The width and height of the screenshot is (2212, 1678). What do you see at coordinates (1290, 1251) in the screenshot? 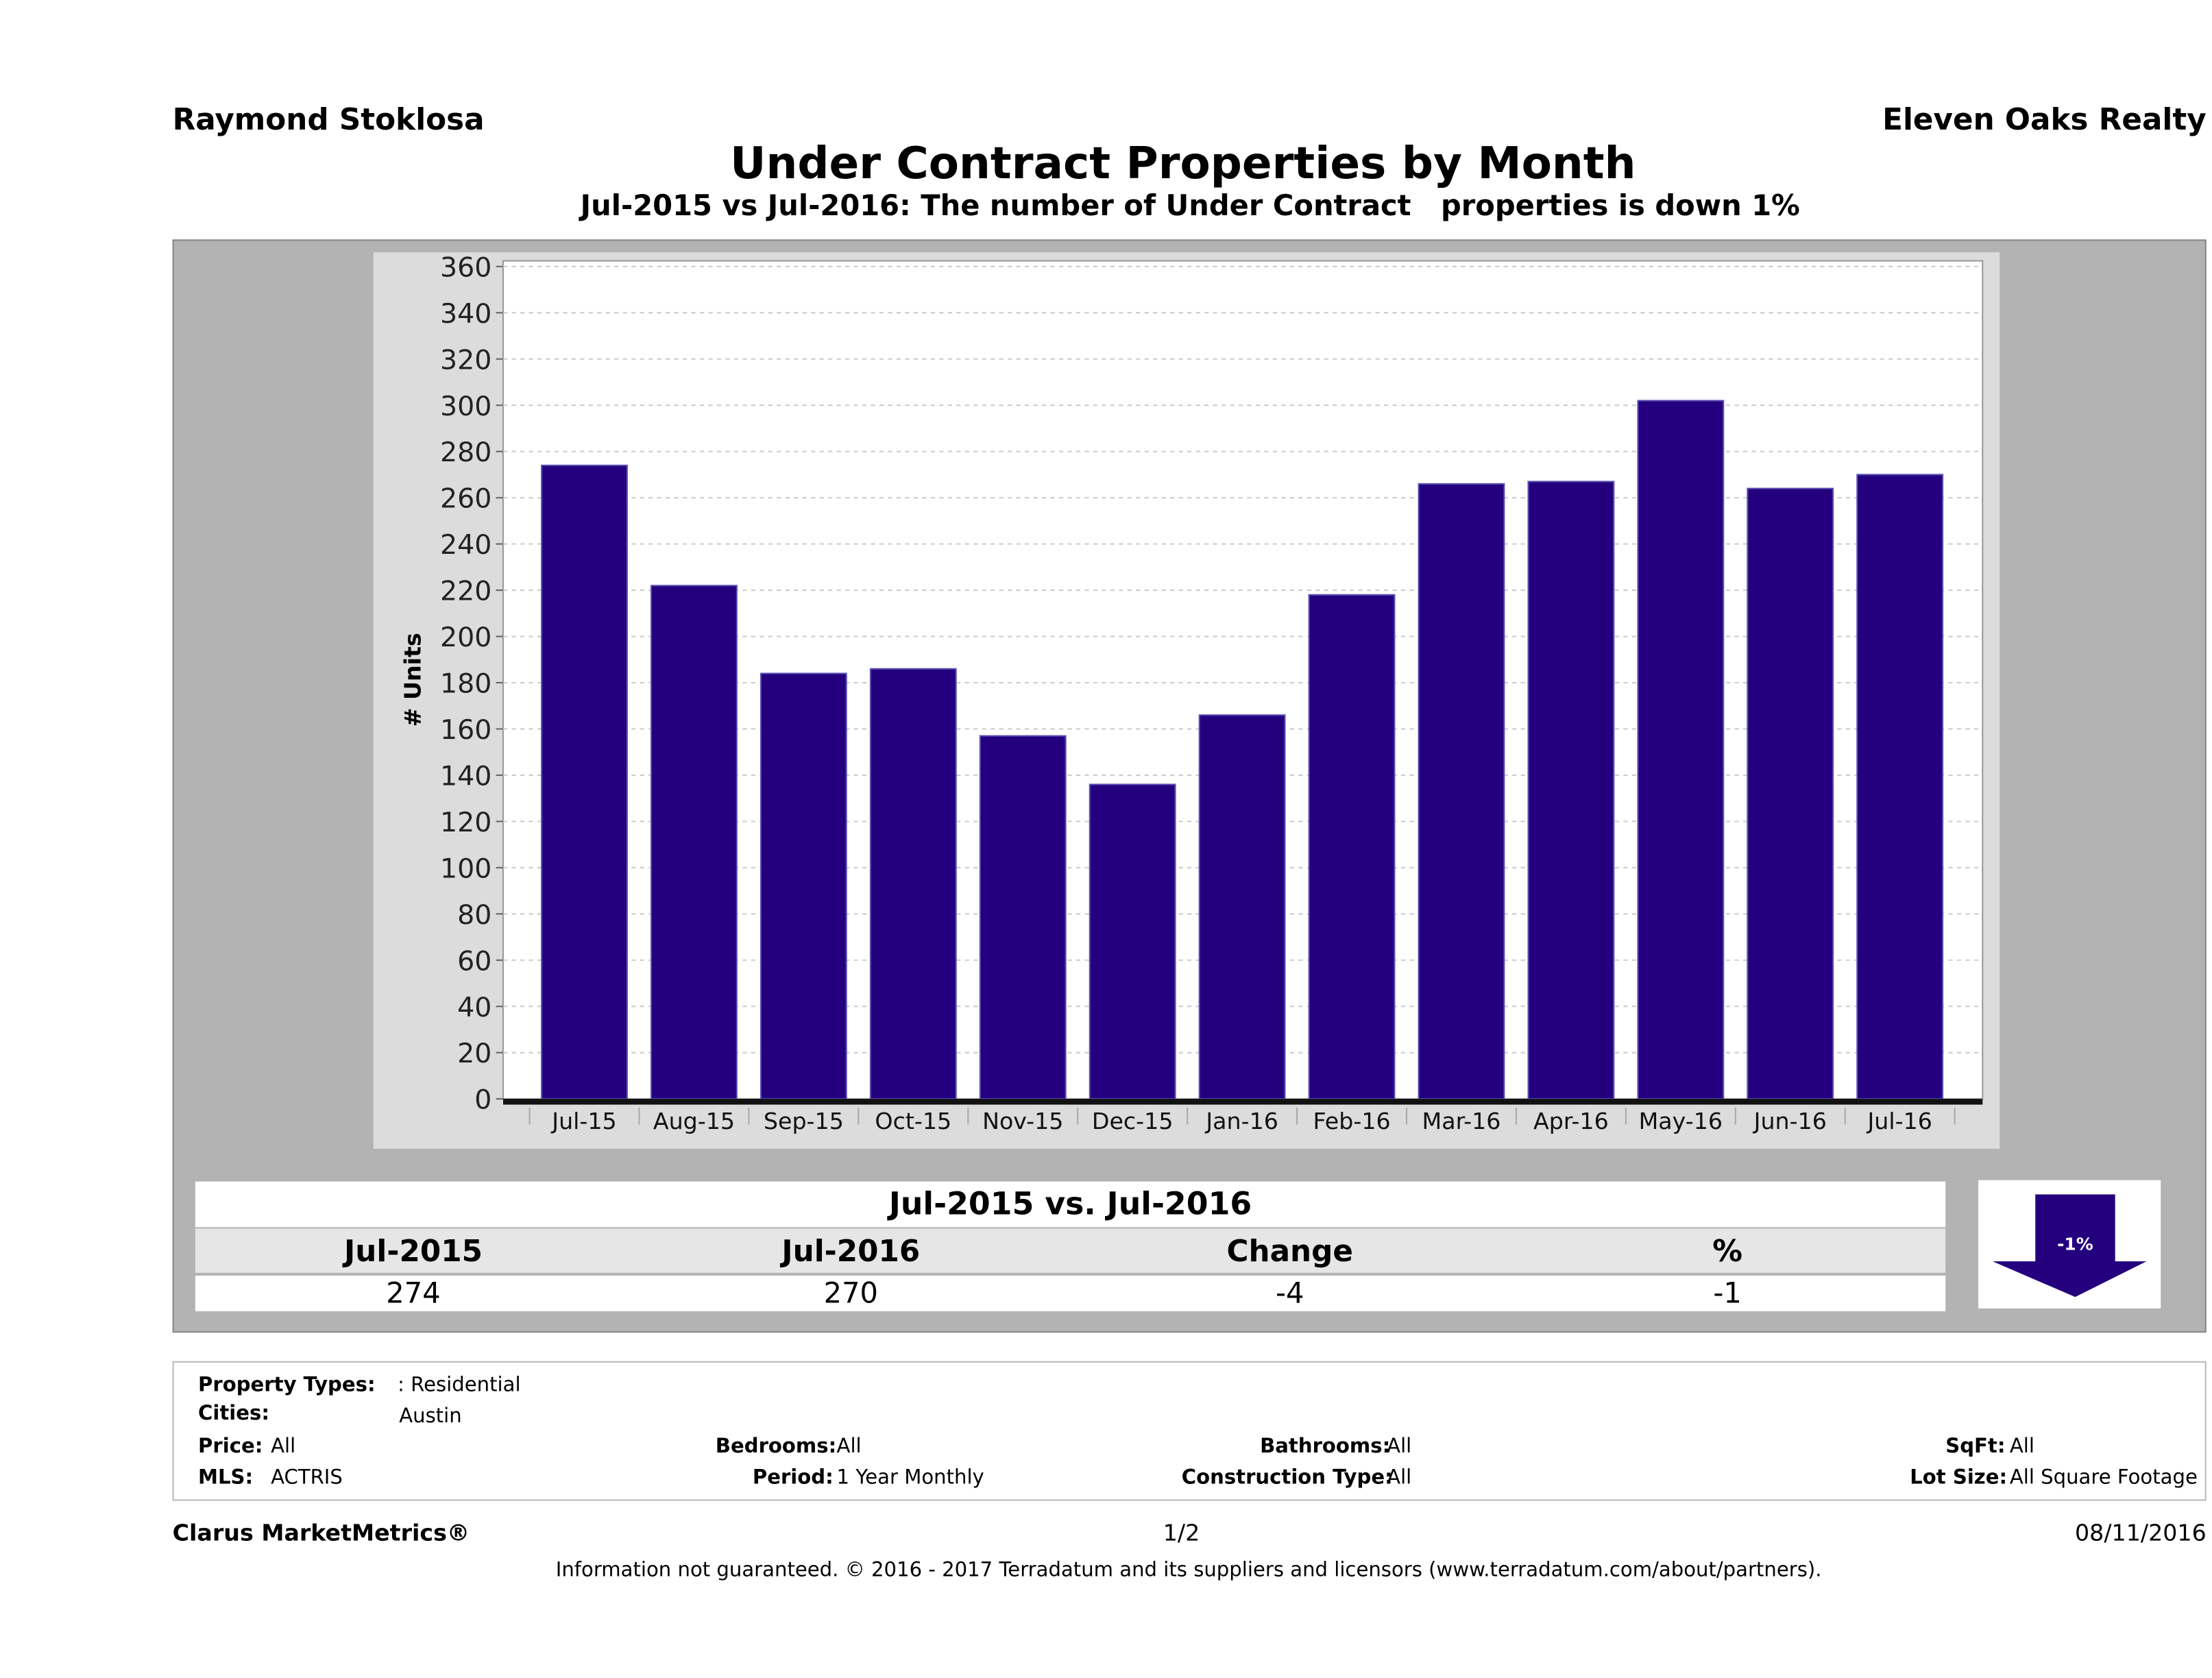
I see `summary-header: Change` at bounding box center [1290, 1251].